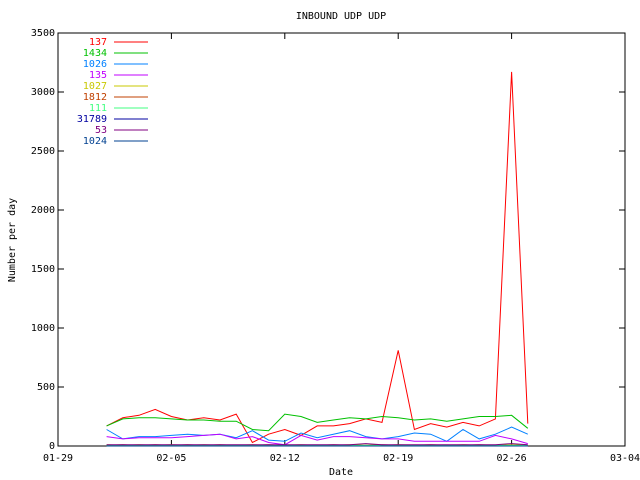  Describe the element at coordinates (98, 108) in the screenshot. I see `legend-label: 111` at that location.